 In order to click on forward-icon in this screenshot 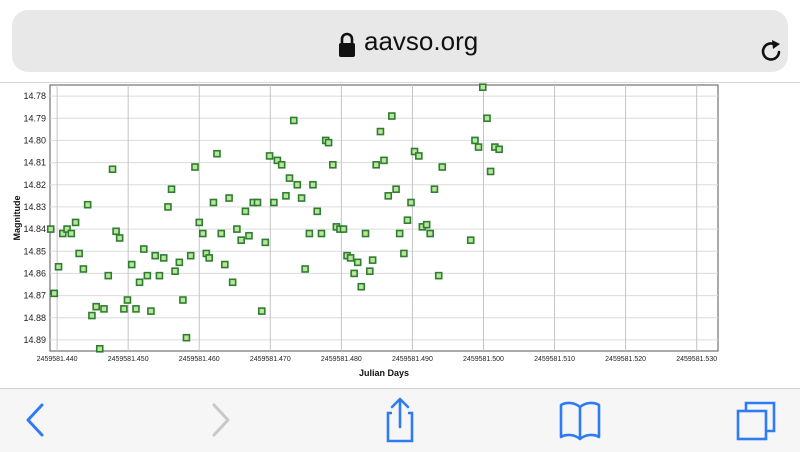, I will do `click(220, 420)`.